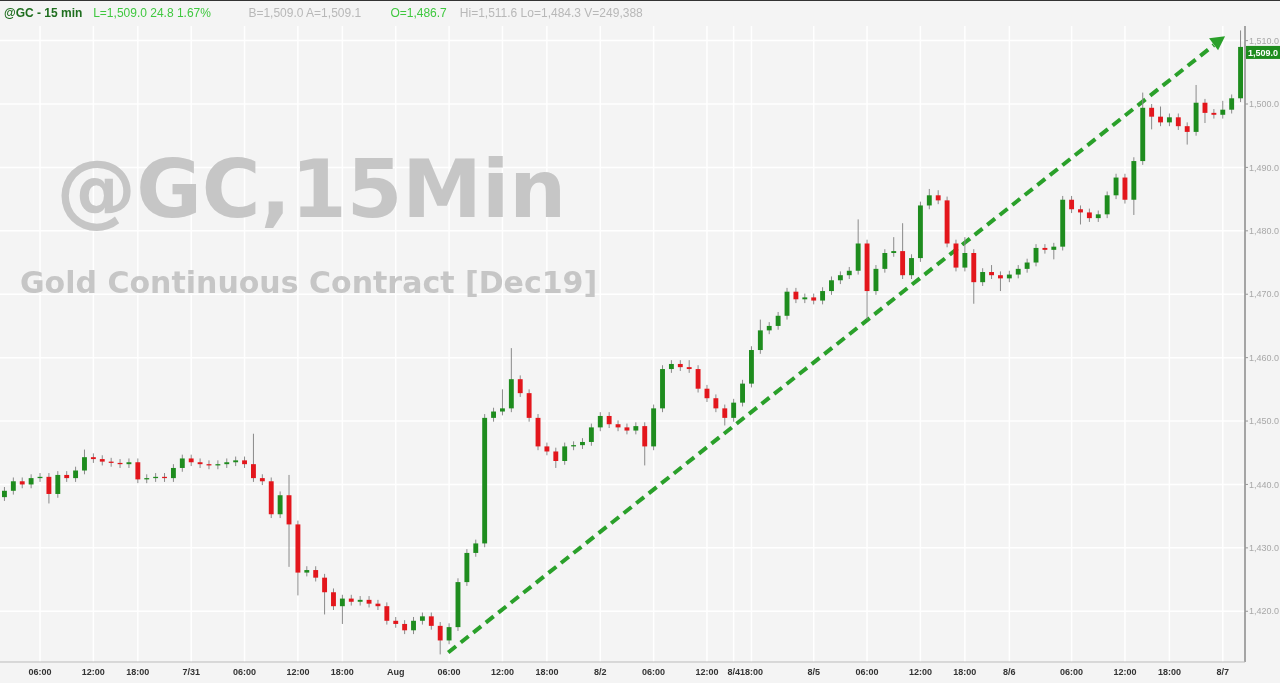 Image resolution: width=1280 pixels, height=683 pixels. I want to click on text: L=1,509.0 24.8 1.67%, so click(152, 13).